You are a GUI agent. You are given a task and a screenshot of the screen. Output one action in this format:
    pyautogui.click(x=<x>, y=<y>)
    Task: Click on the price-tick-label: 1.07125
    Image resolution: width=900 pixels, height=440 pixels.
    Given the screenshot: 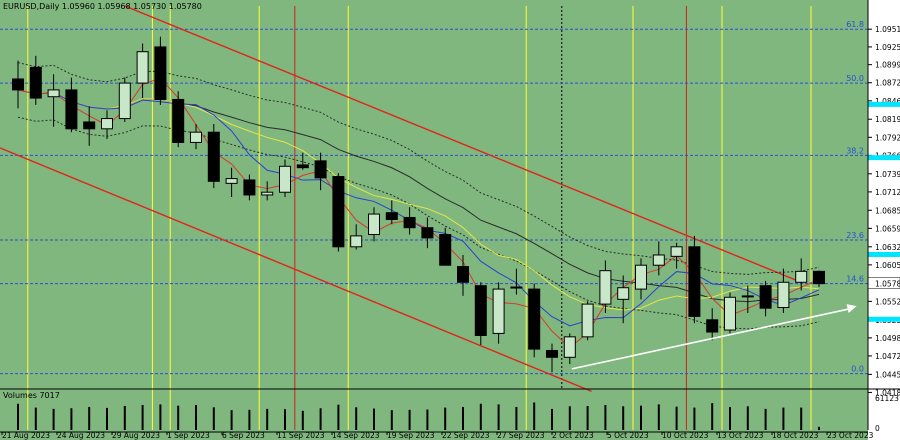 What is the action you would take?
    pyautogui.click(x=887, y=192)
    